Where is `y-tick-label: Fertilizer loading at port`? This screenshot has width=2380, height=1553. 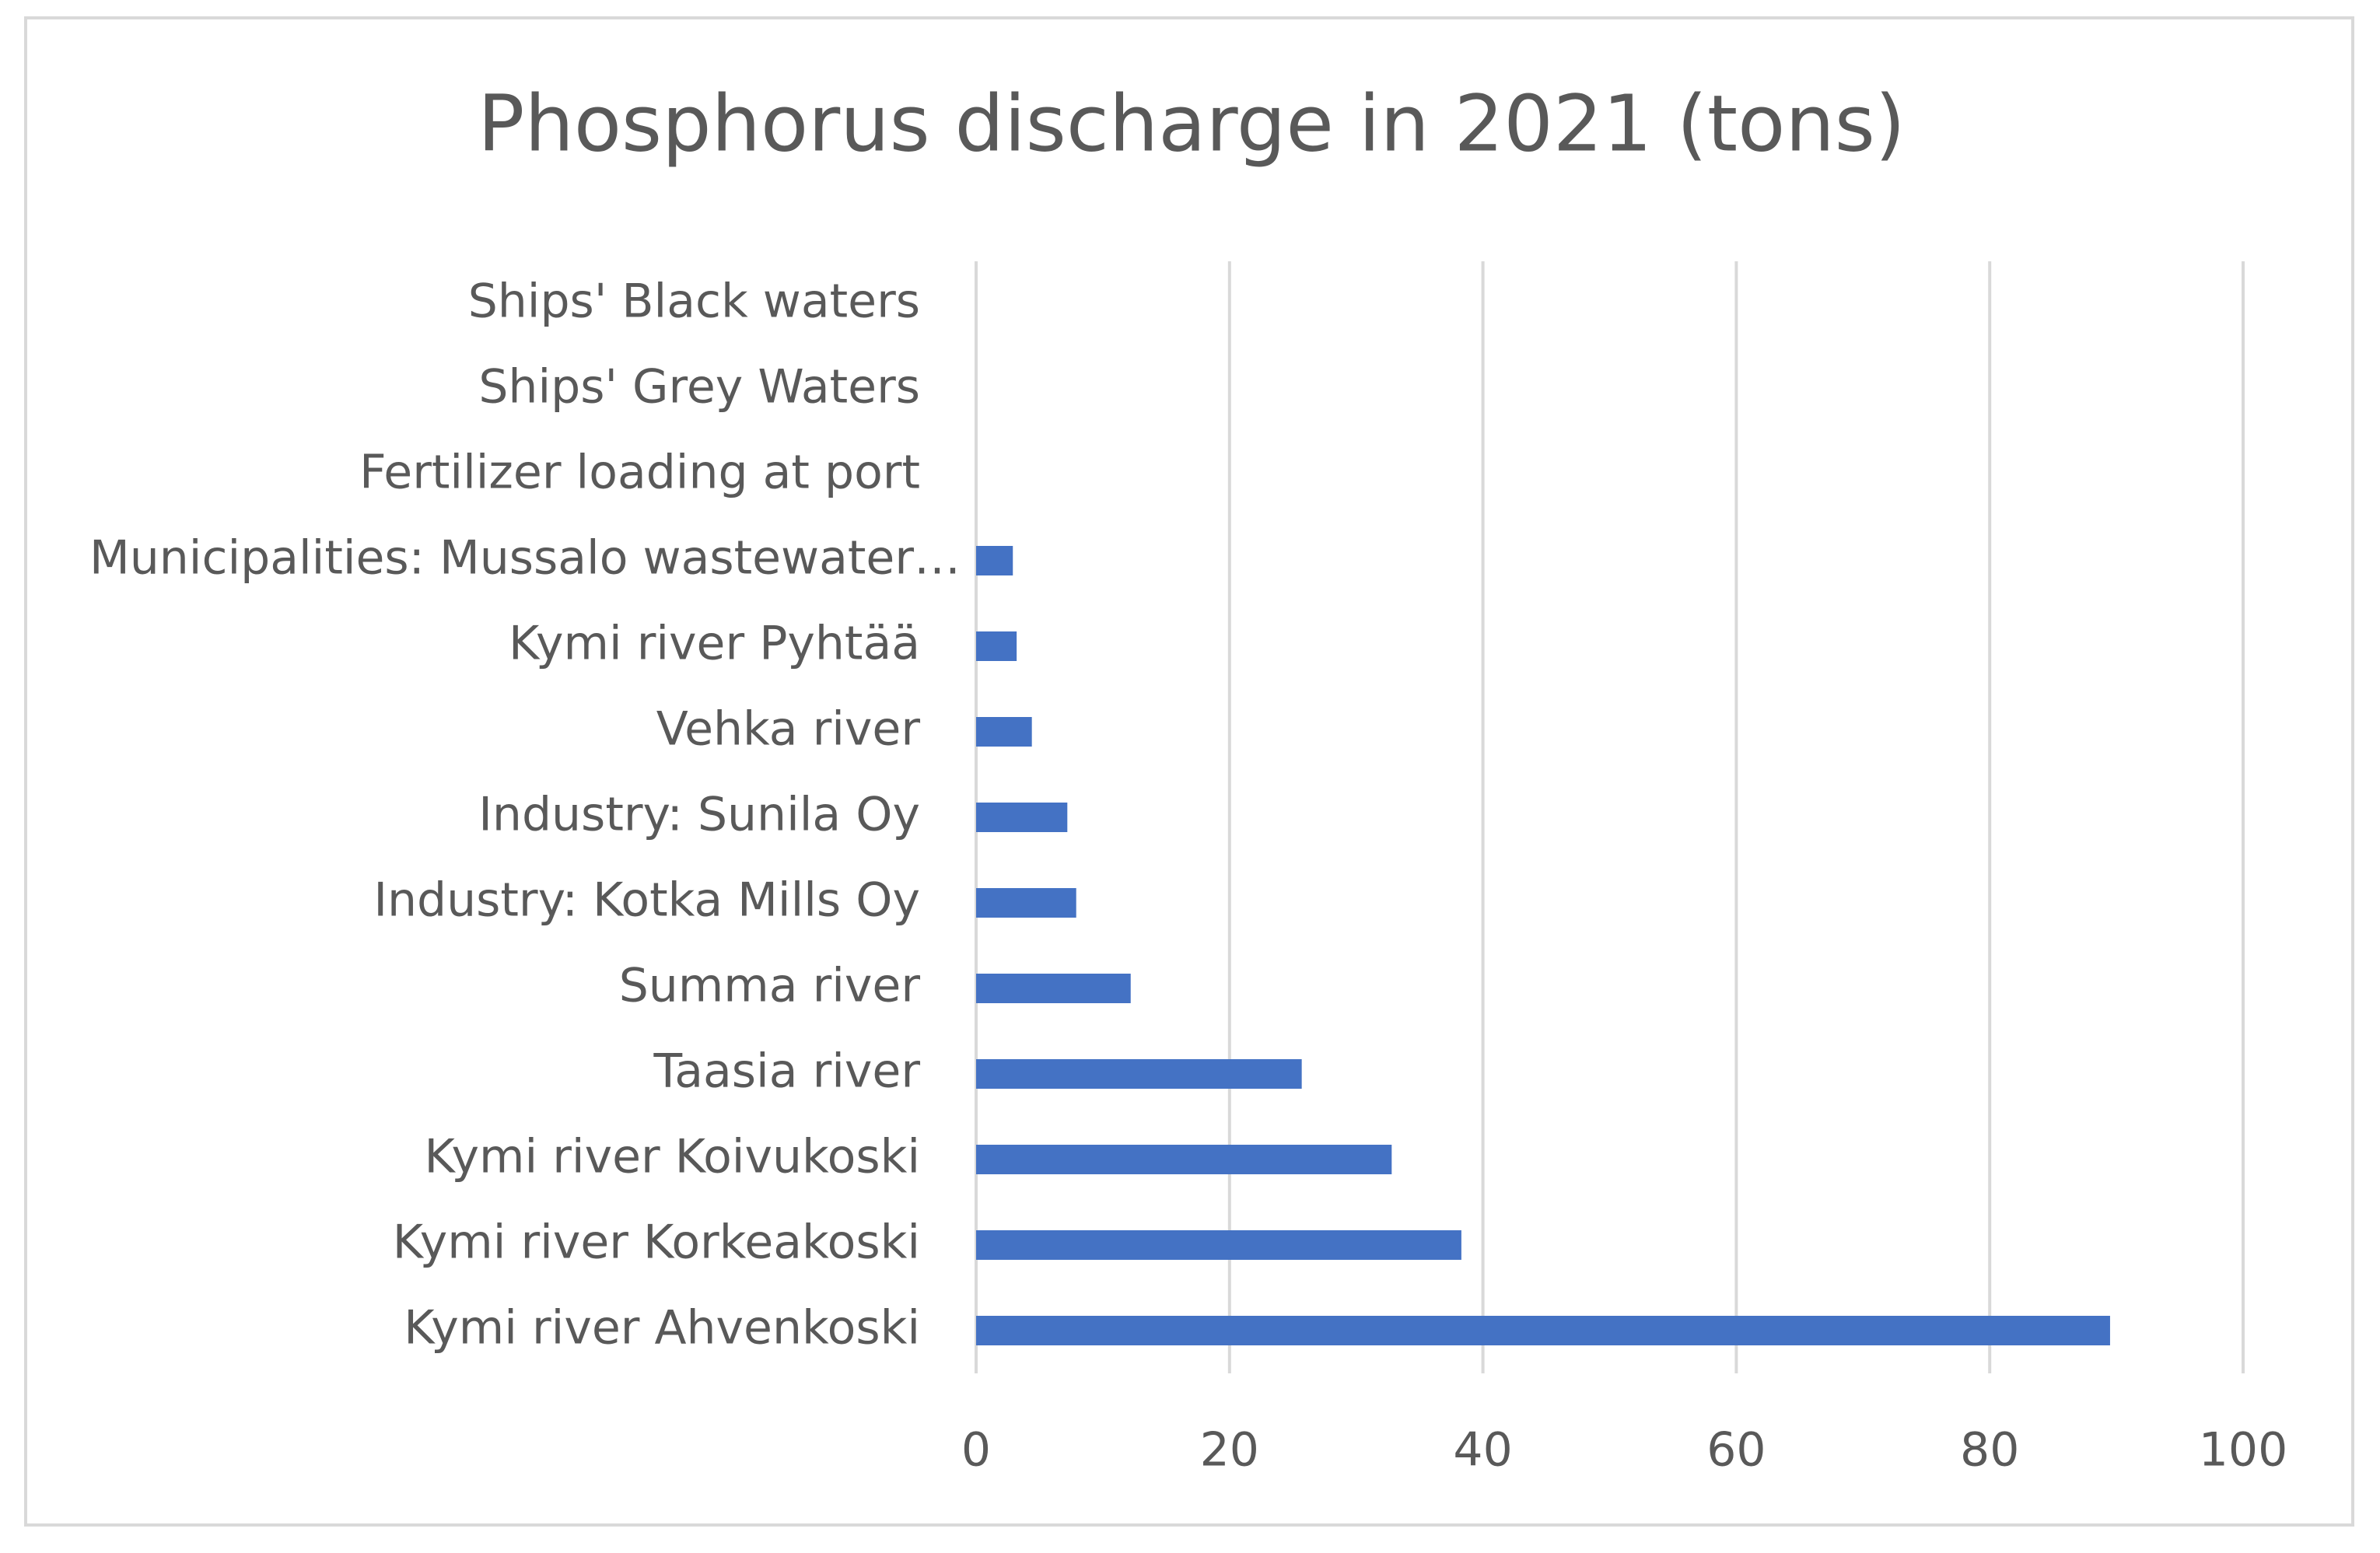
y-tick-label: Fertilizer loading at port is located at coordinates (640, 473).